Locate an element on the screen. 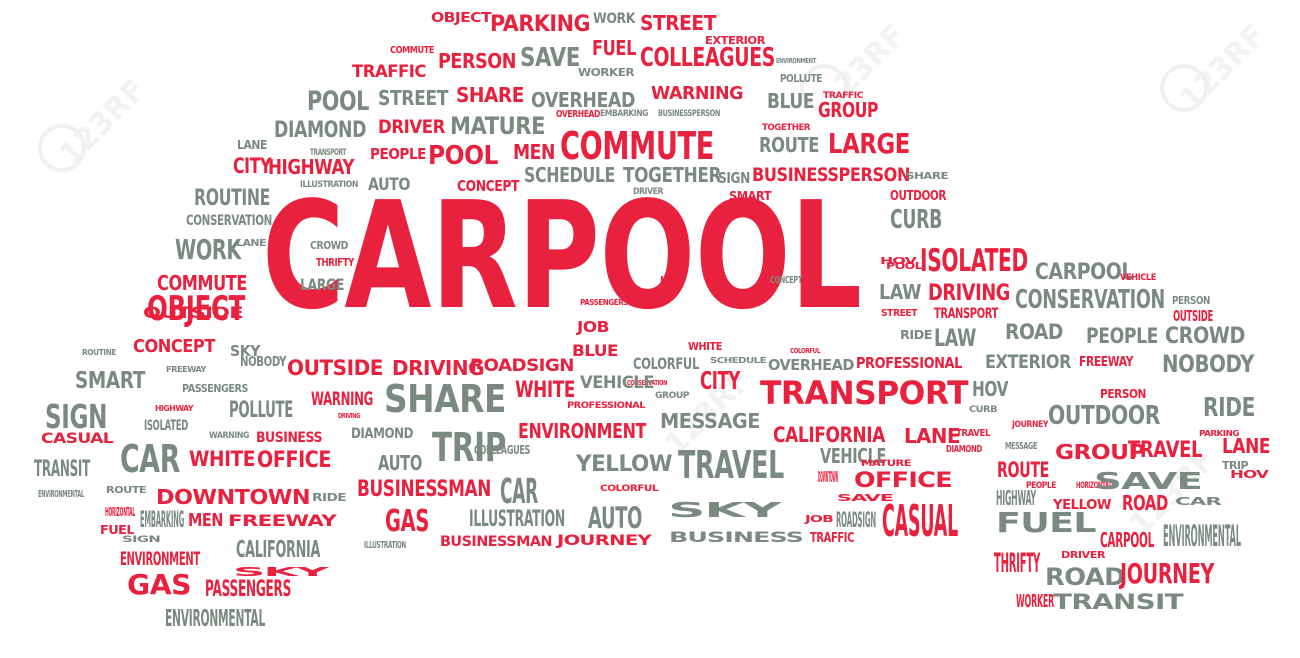  cloud-word: TRANSPORT is located at coordinates (966, 314).